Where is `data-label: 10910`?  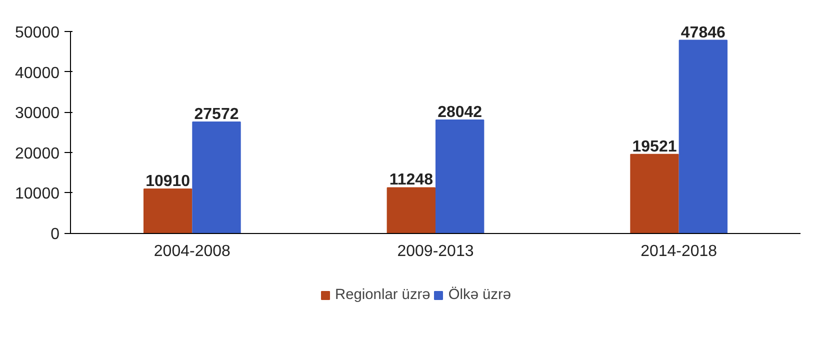
data-label: 10910 is located at coordinates (168, 181).